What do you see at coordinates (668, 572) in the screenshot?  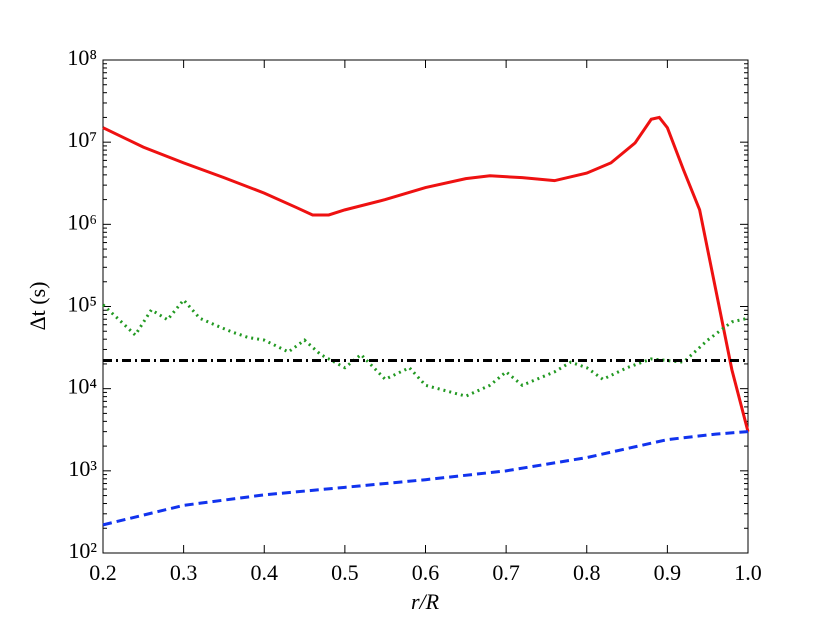 I see `x-tick-label: 0.9` at bounding box center [668, 572].